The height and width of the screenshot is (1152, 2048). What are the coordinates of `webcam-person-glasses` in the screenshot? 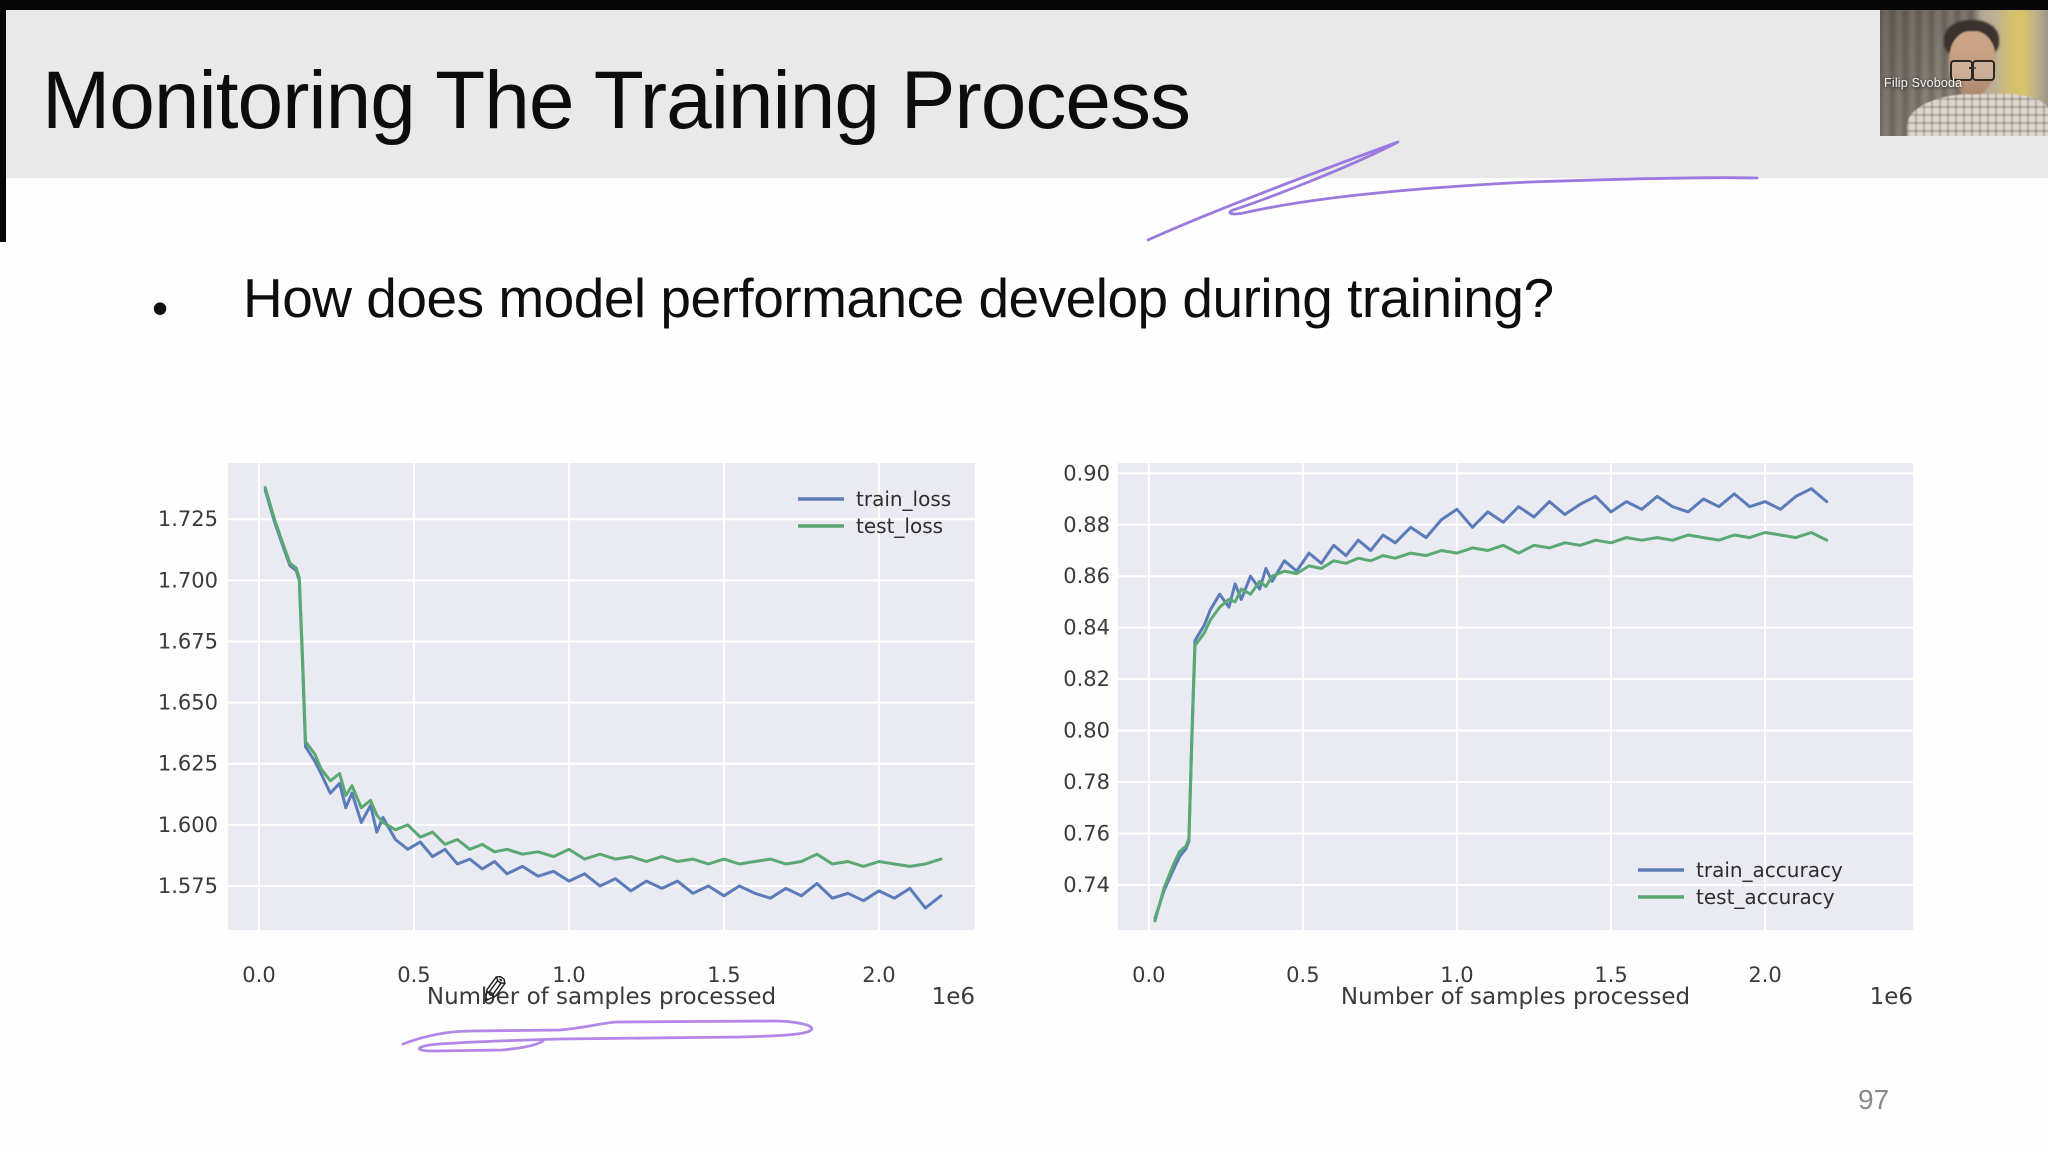 It's located at (1972, 70).